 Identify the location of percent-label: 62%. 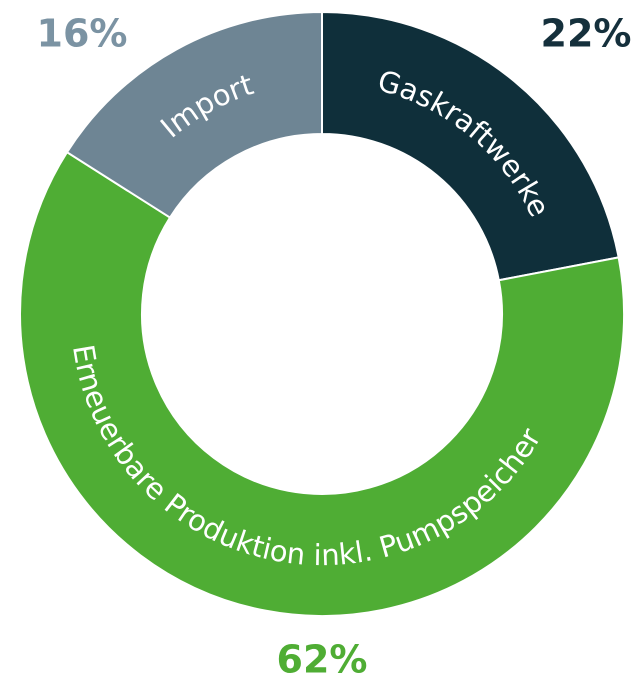
(322, 659).